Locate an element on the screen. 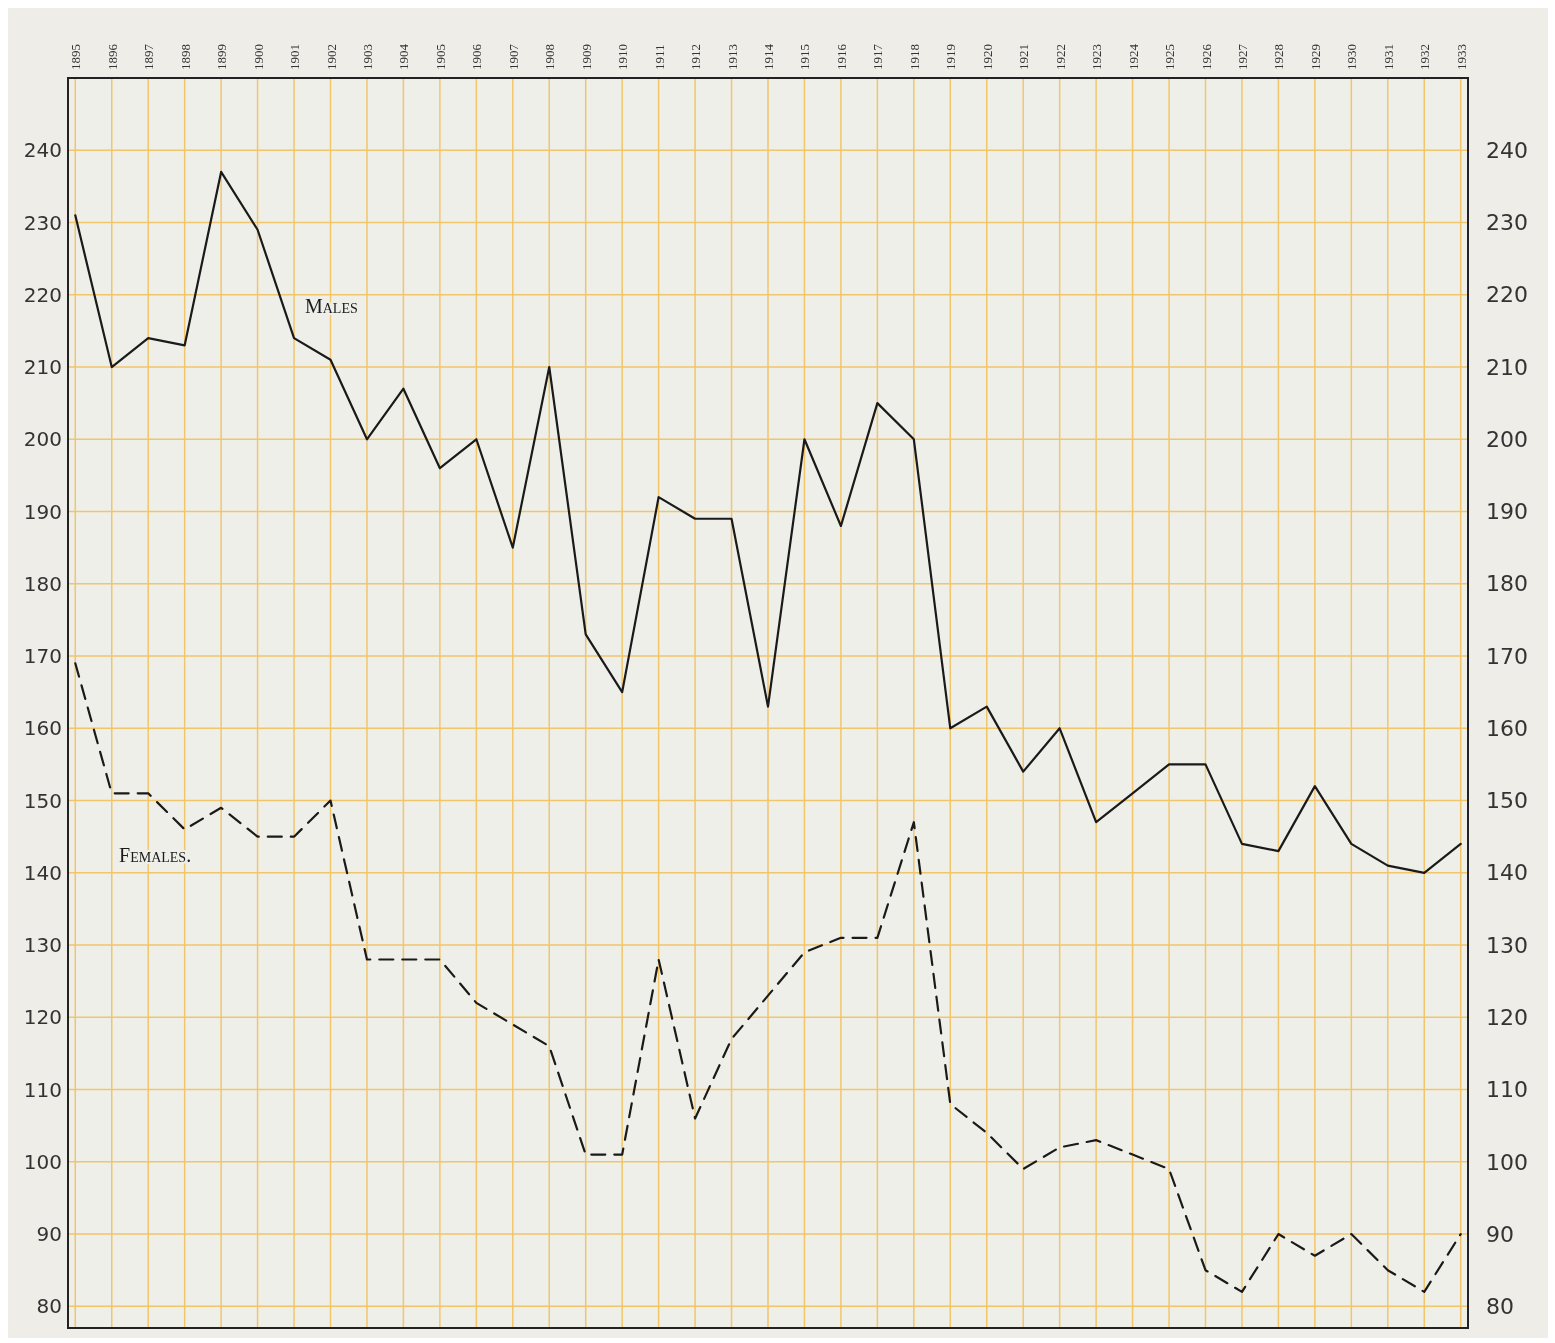 The image size is (1555, 1343). x-tick-label: 1904 is located at coordinates (404, 56).